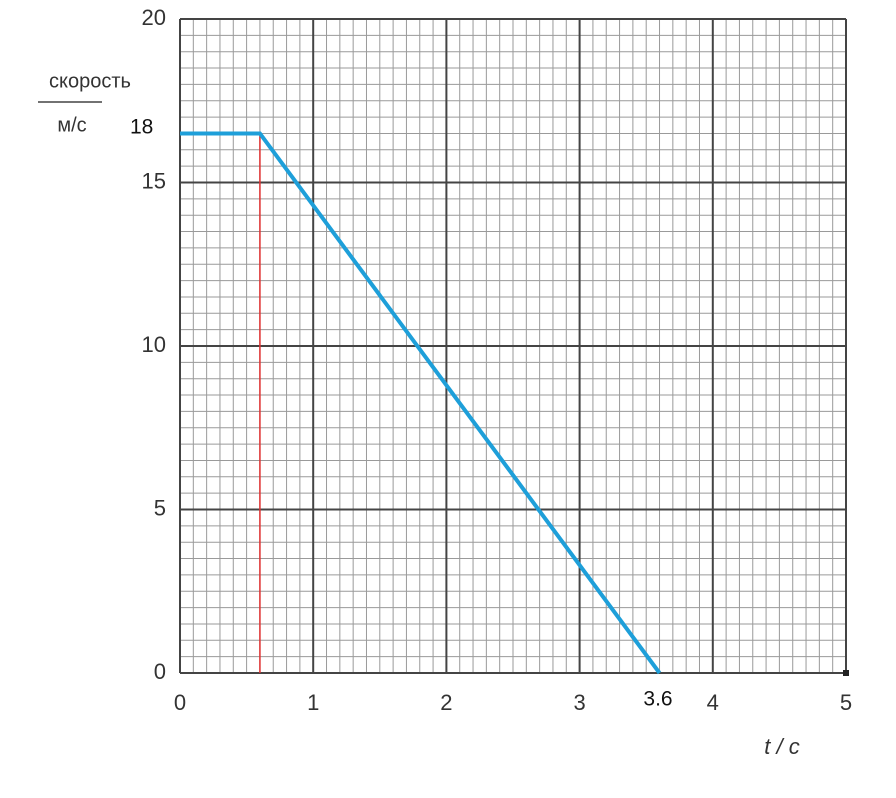 The width and height of the screenshot is (896, 798). What do you see at coordinates (446, 702) in the screenshot?
I see `x-tick-label: 2` at bounding box center [446, 702].